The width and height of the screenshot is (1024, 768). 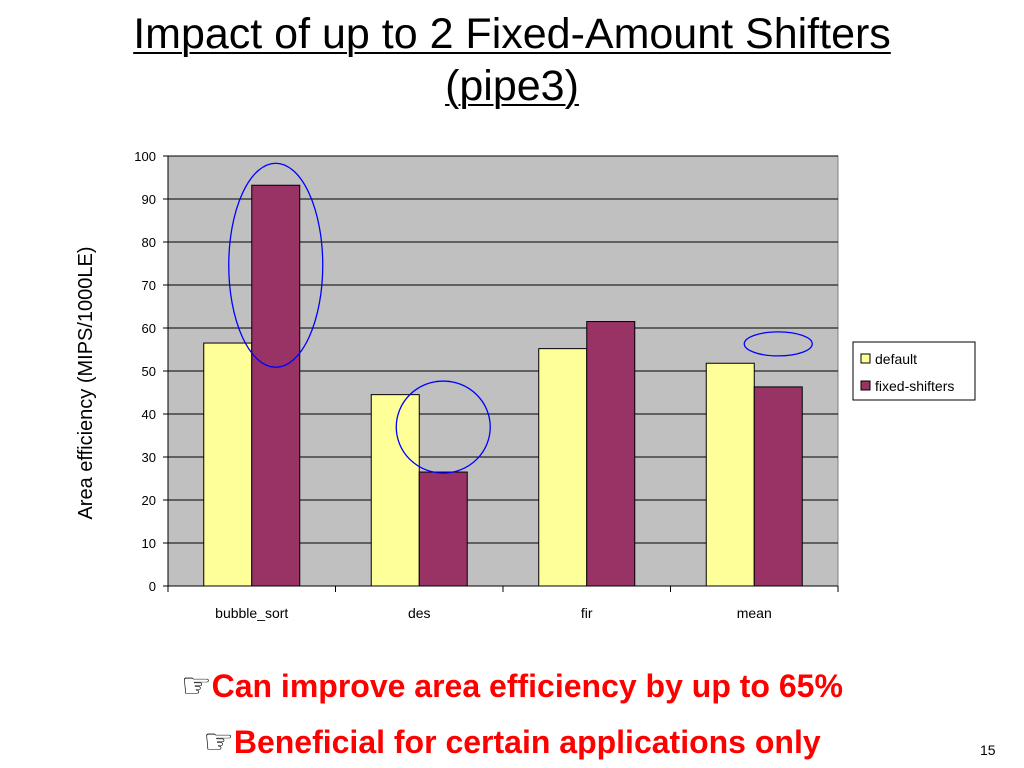 What do you see at coordinates (86, 382) in the screenshot?
I see `y-axis-label: Area efficiency (MIPS/1000LE)` at bounding box center [86, 382].